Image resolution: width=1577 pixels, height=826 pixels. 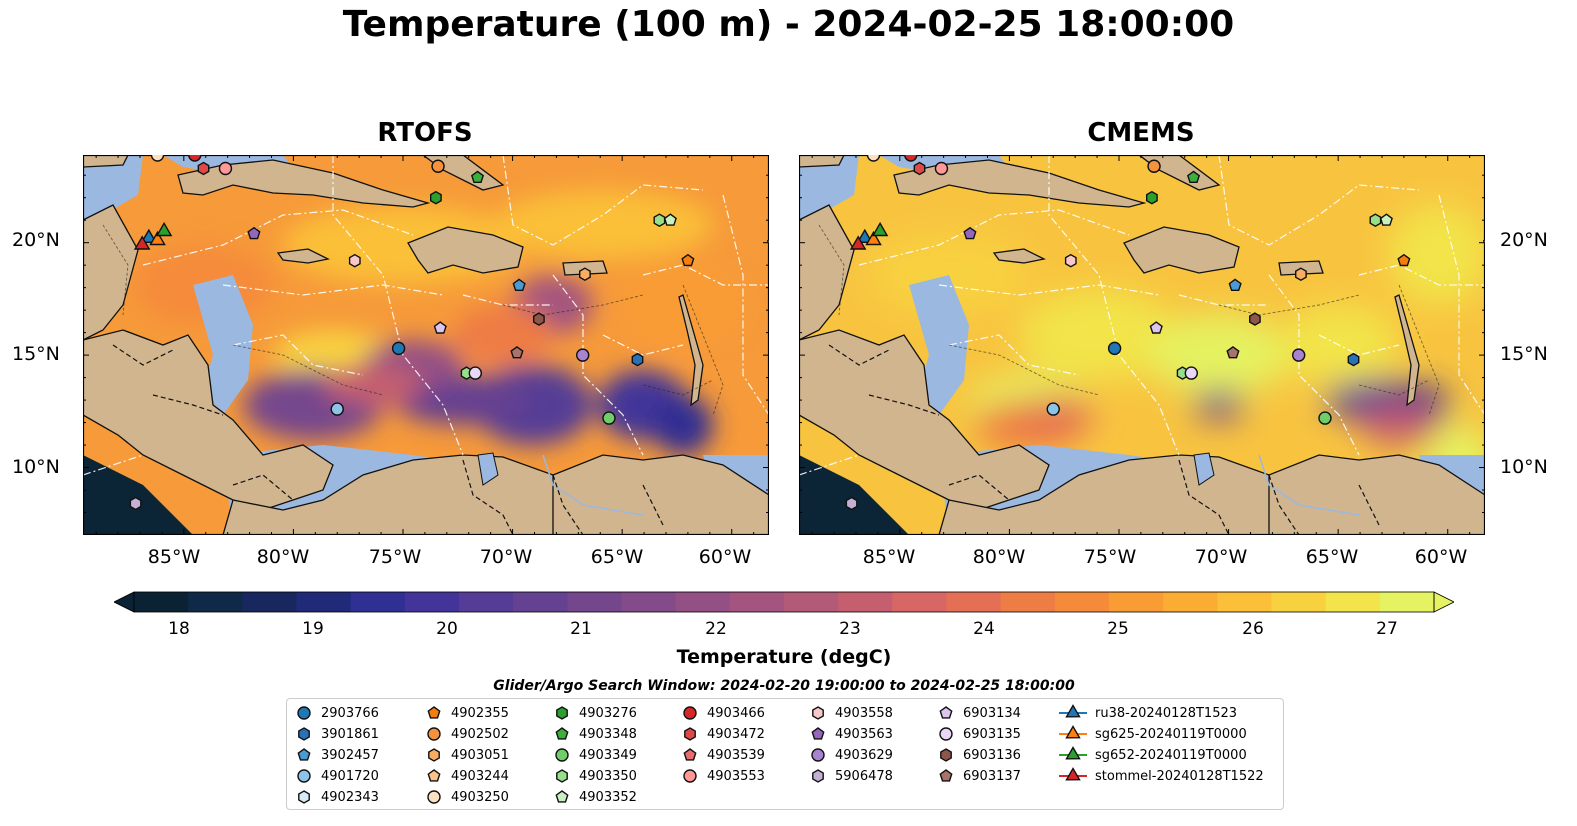 I want to click on legend-item-label: 3902457, so click(x=350, y=755).